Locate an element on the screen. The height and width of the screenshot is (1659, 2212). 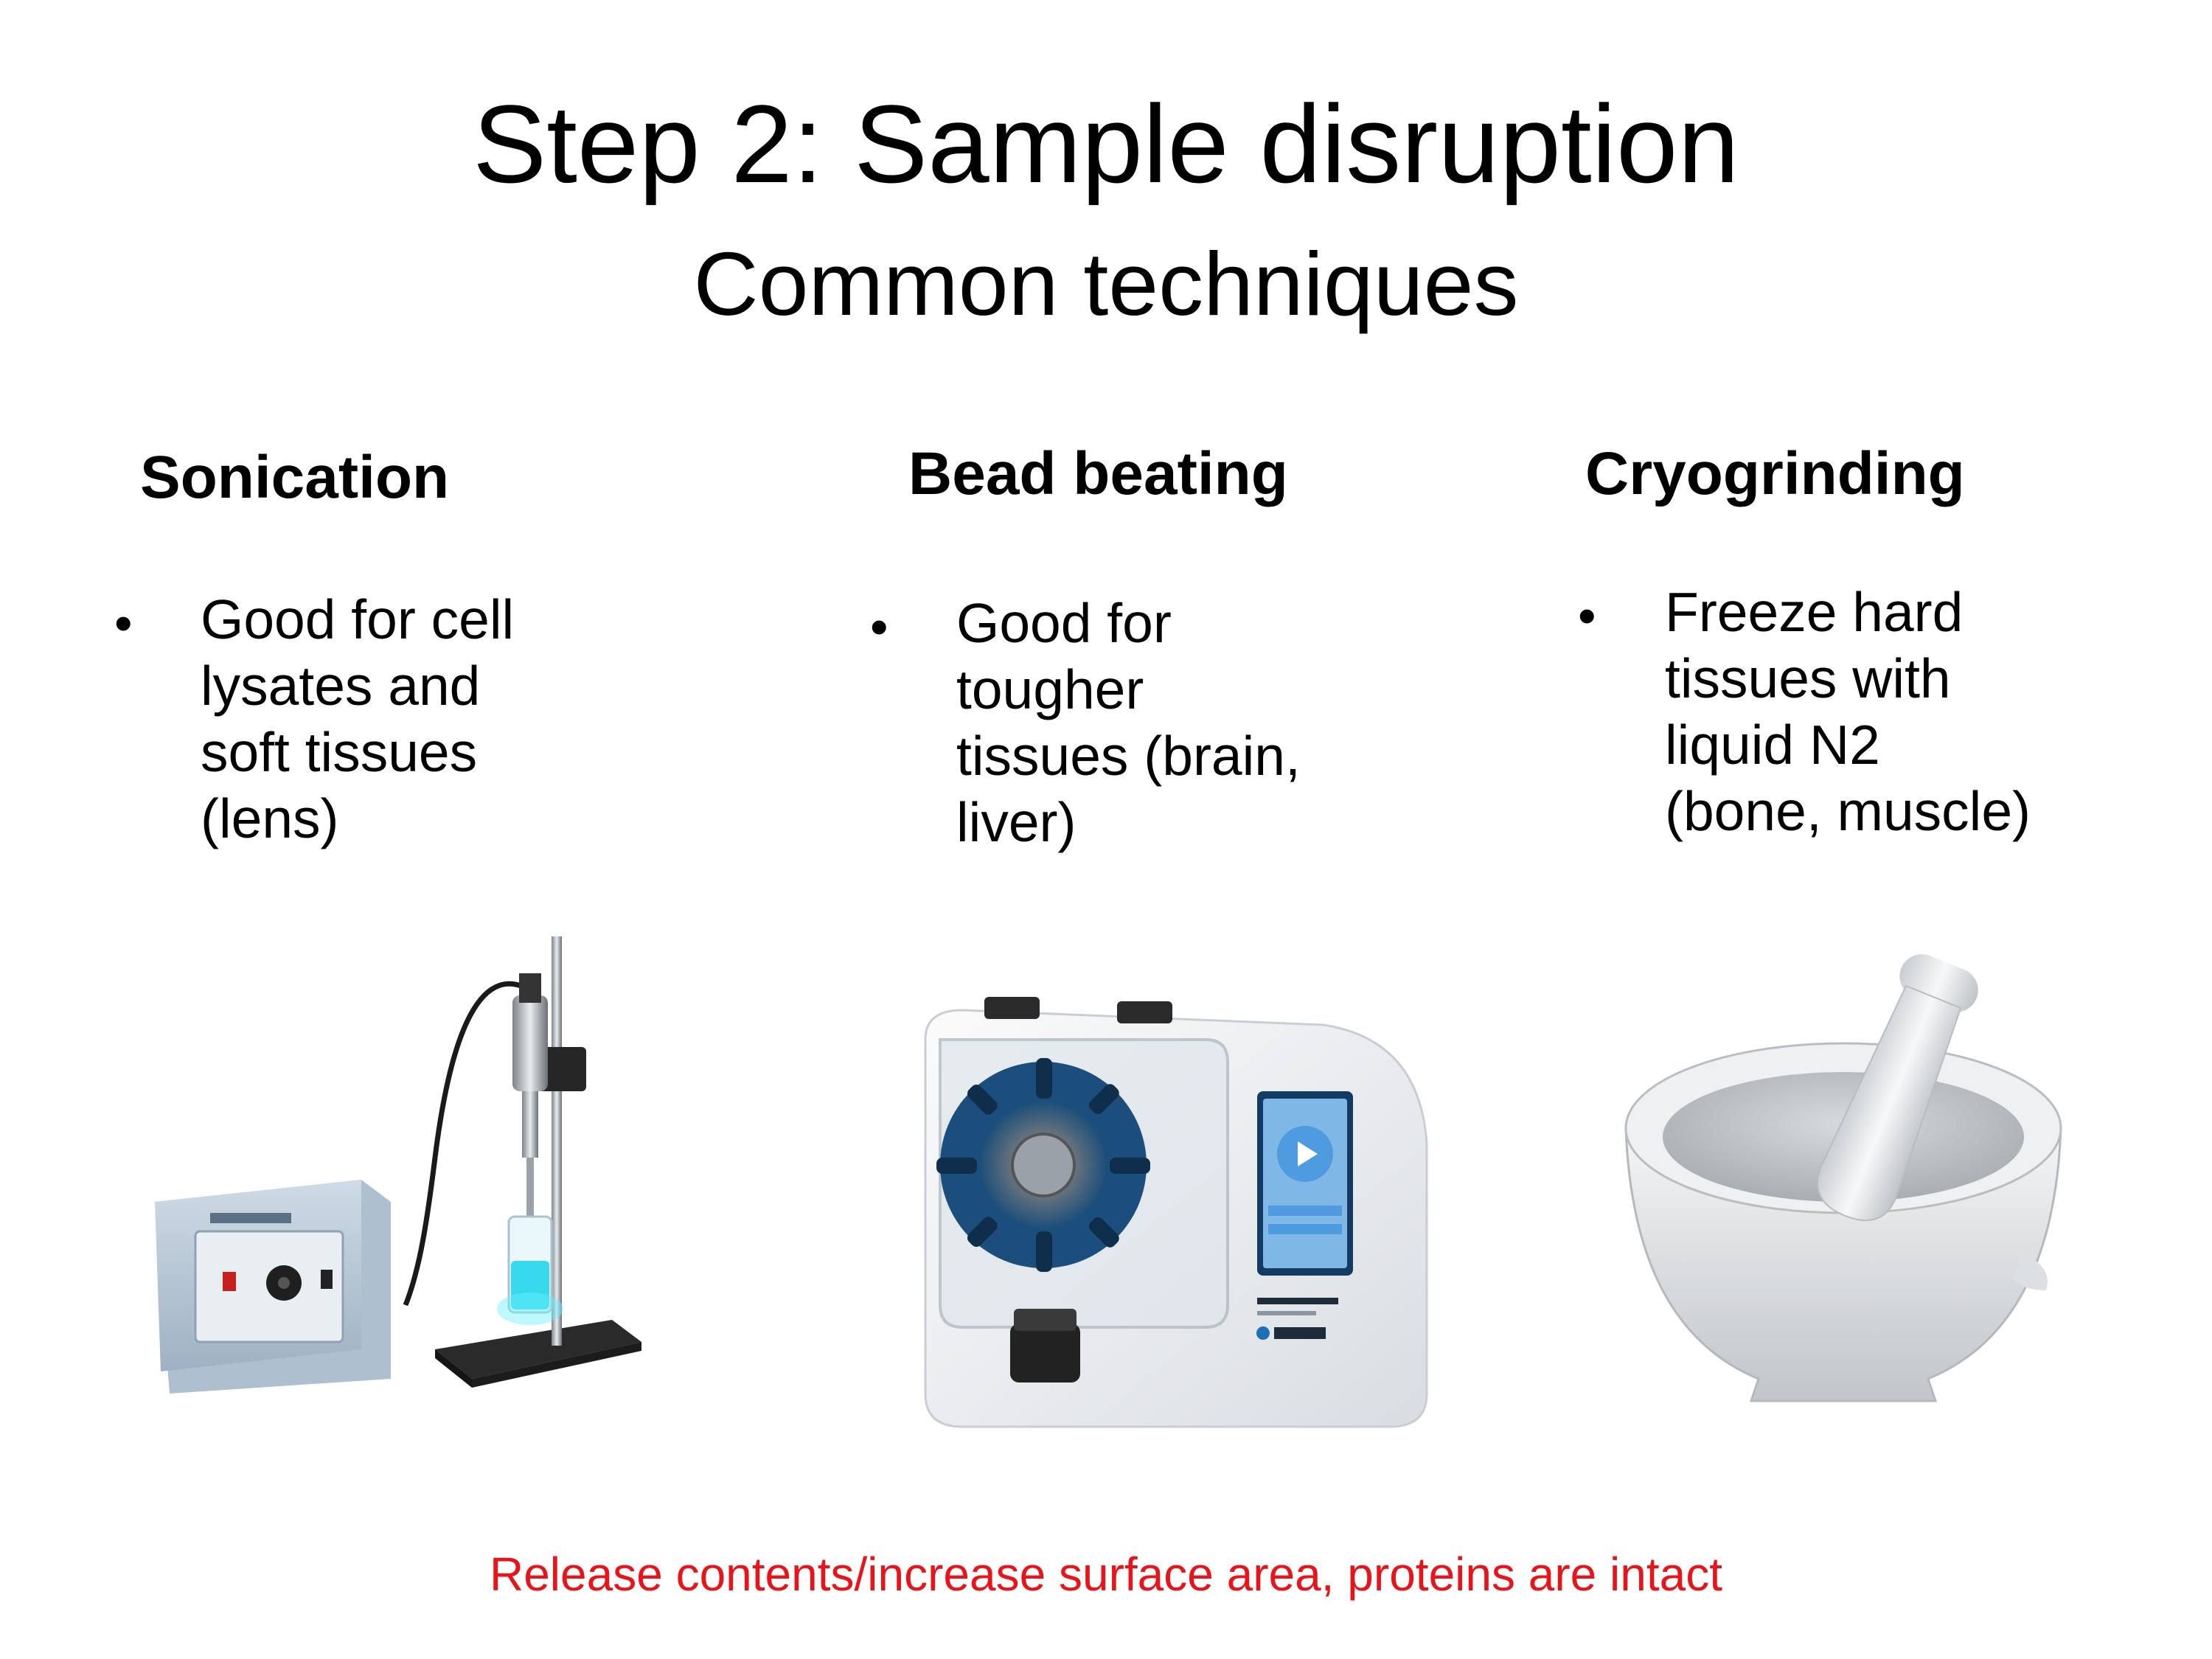
bullet-text-bead-beating: Good for tougher tissues (brain, liver) is located at coordinates (1128, 722).